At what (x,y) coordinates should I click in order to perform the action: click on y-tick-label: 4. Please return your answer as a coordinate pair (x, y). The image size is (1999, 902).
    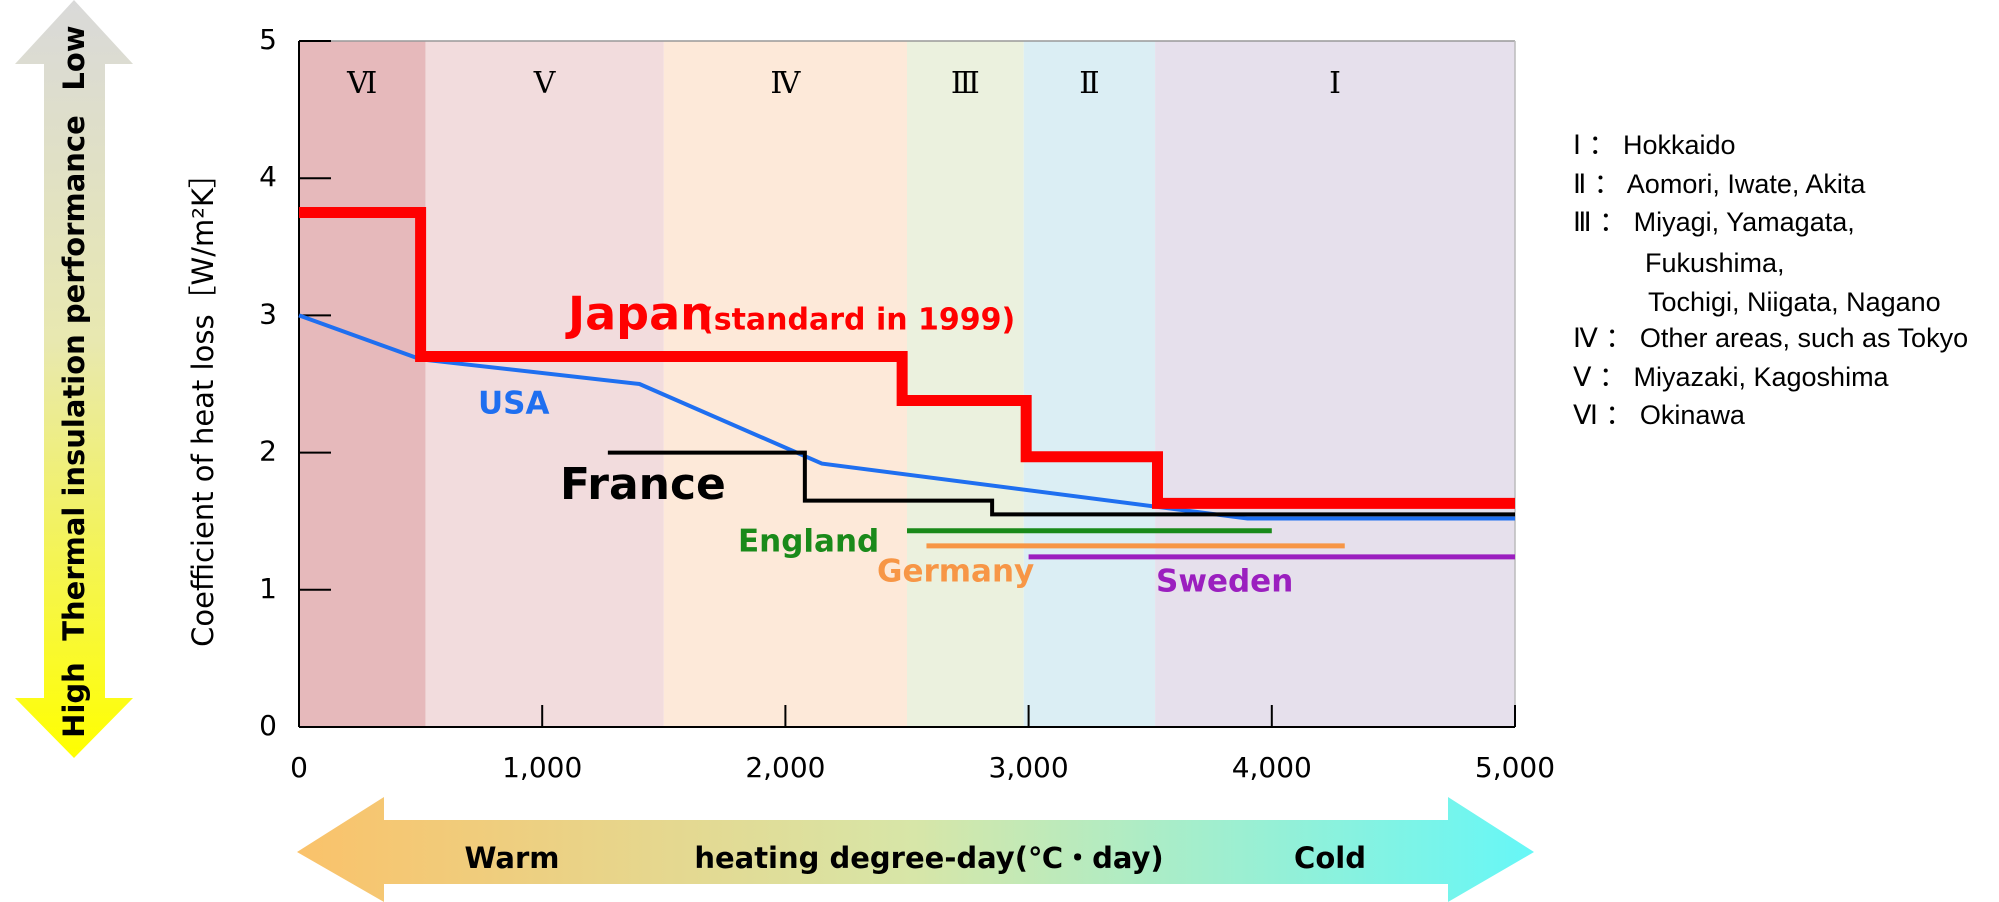
    Looking at the image, I should click on (268, 176).